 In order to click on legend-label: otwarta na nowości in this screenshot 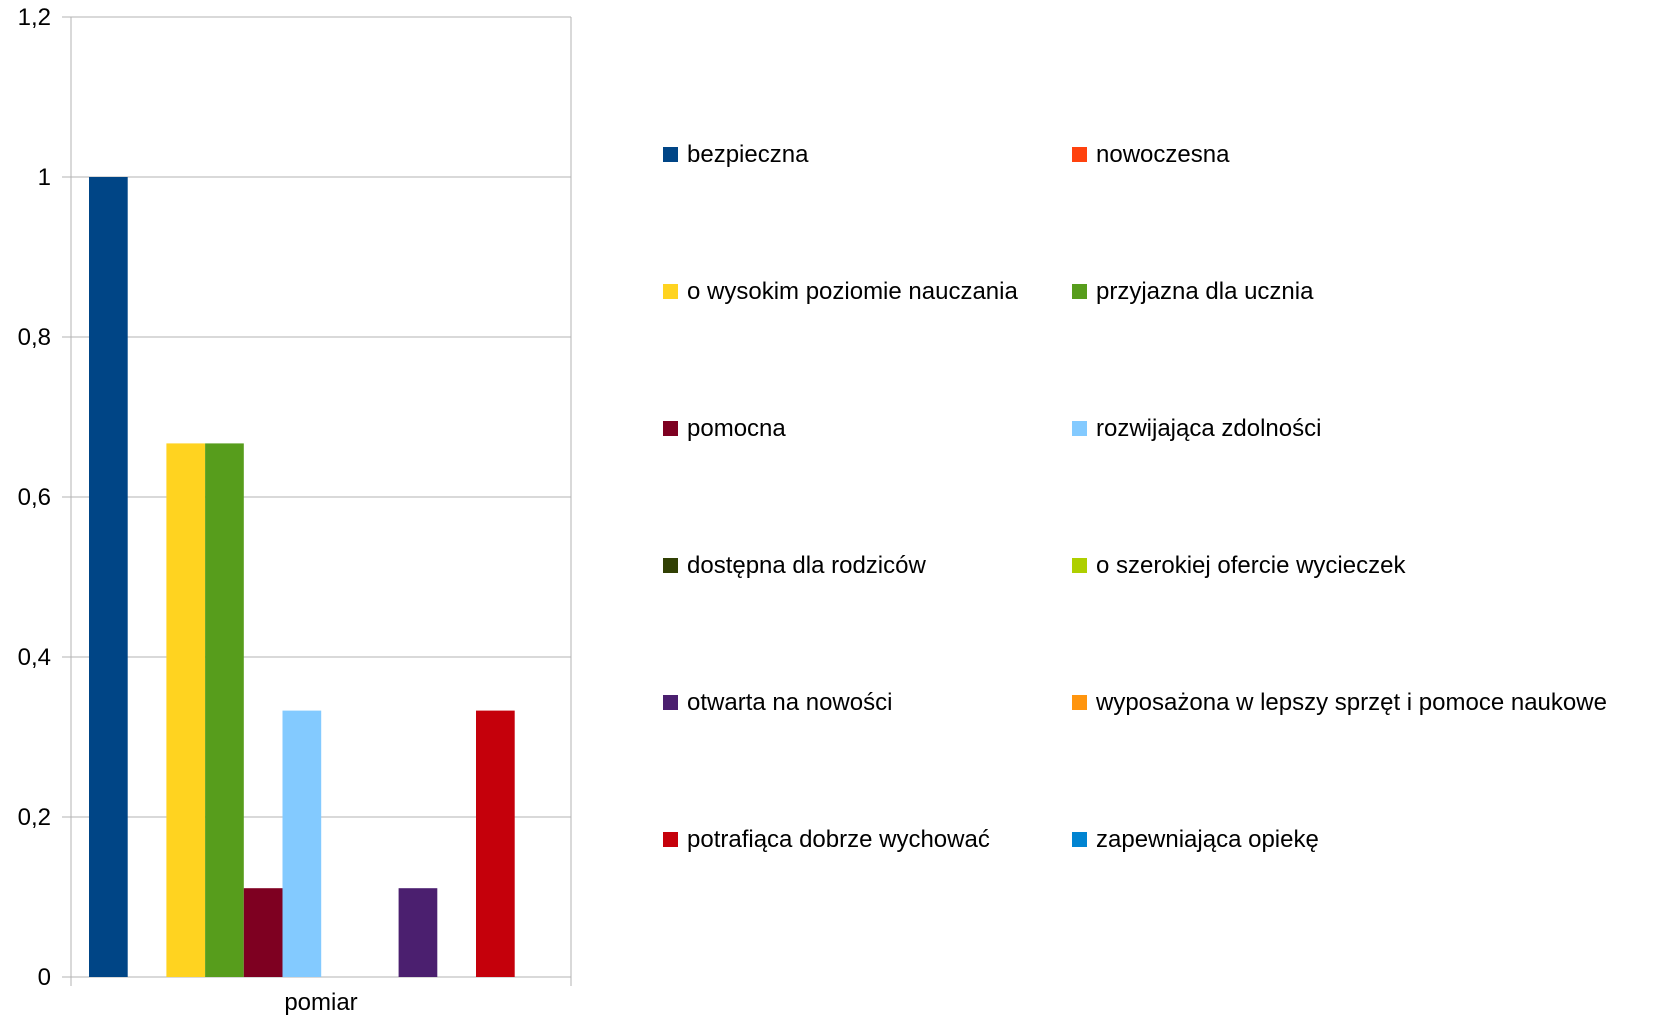, I will do `click(789, 702)`.